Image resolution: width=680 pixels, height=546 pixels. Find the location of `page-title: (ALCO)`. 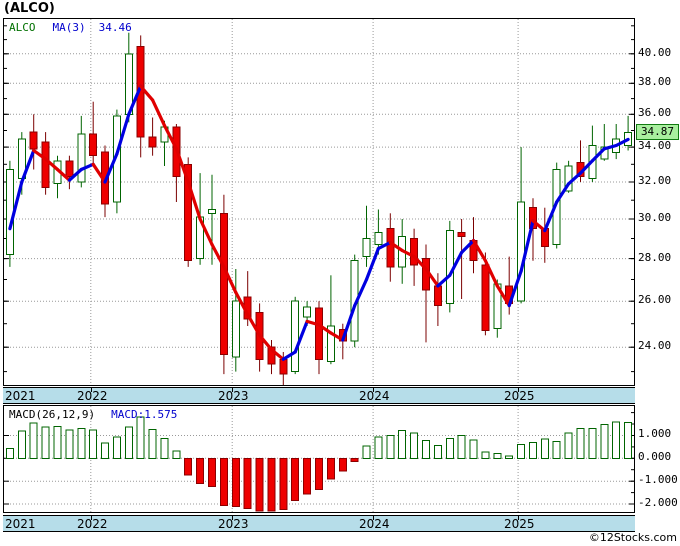

page-title: (ALCO) is located at coordinates (29, 8).